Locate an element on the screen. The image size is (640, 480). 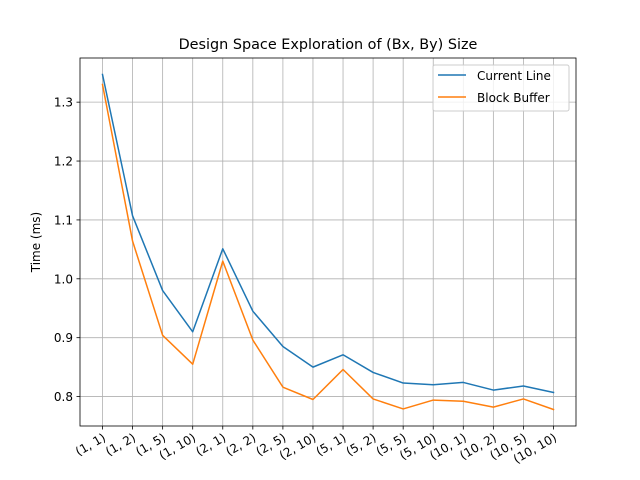
y-tick-label-1-3: 1.3 is located at coordinates (63, 103).